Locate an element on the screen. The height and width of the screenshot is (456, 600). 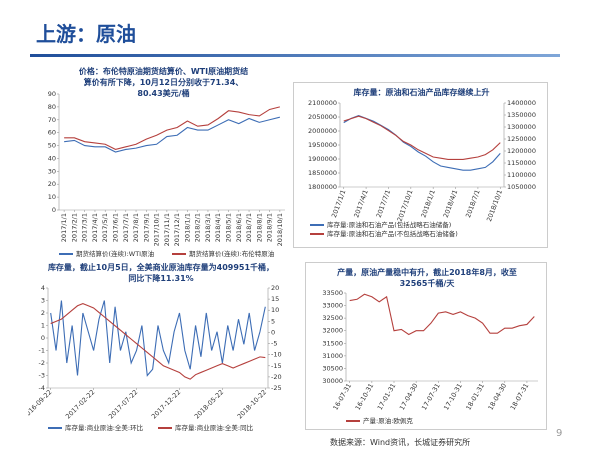
y2-tick-label: 10 is located at coordinates (275, 310).